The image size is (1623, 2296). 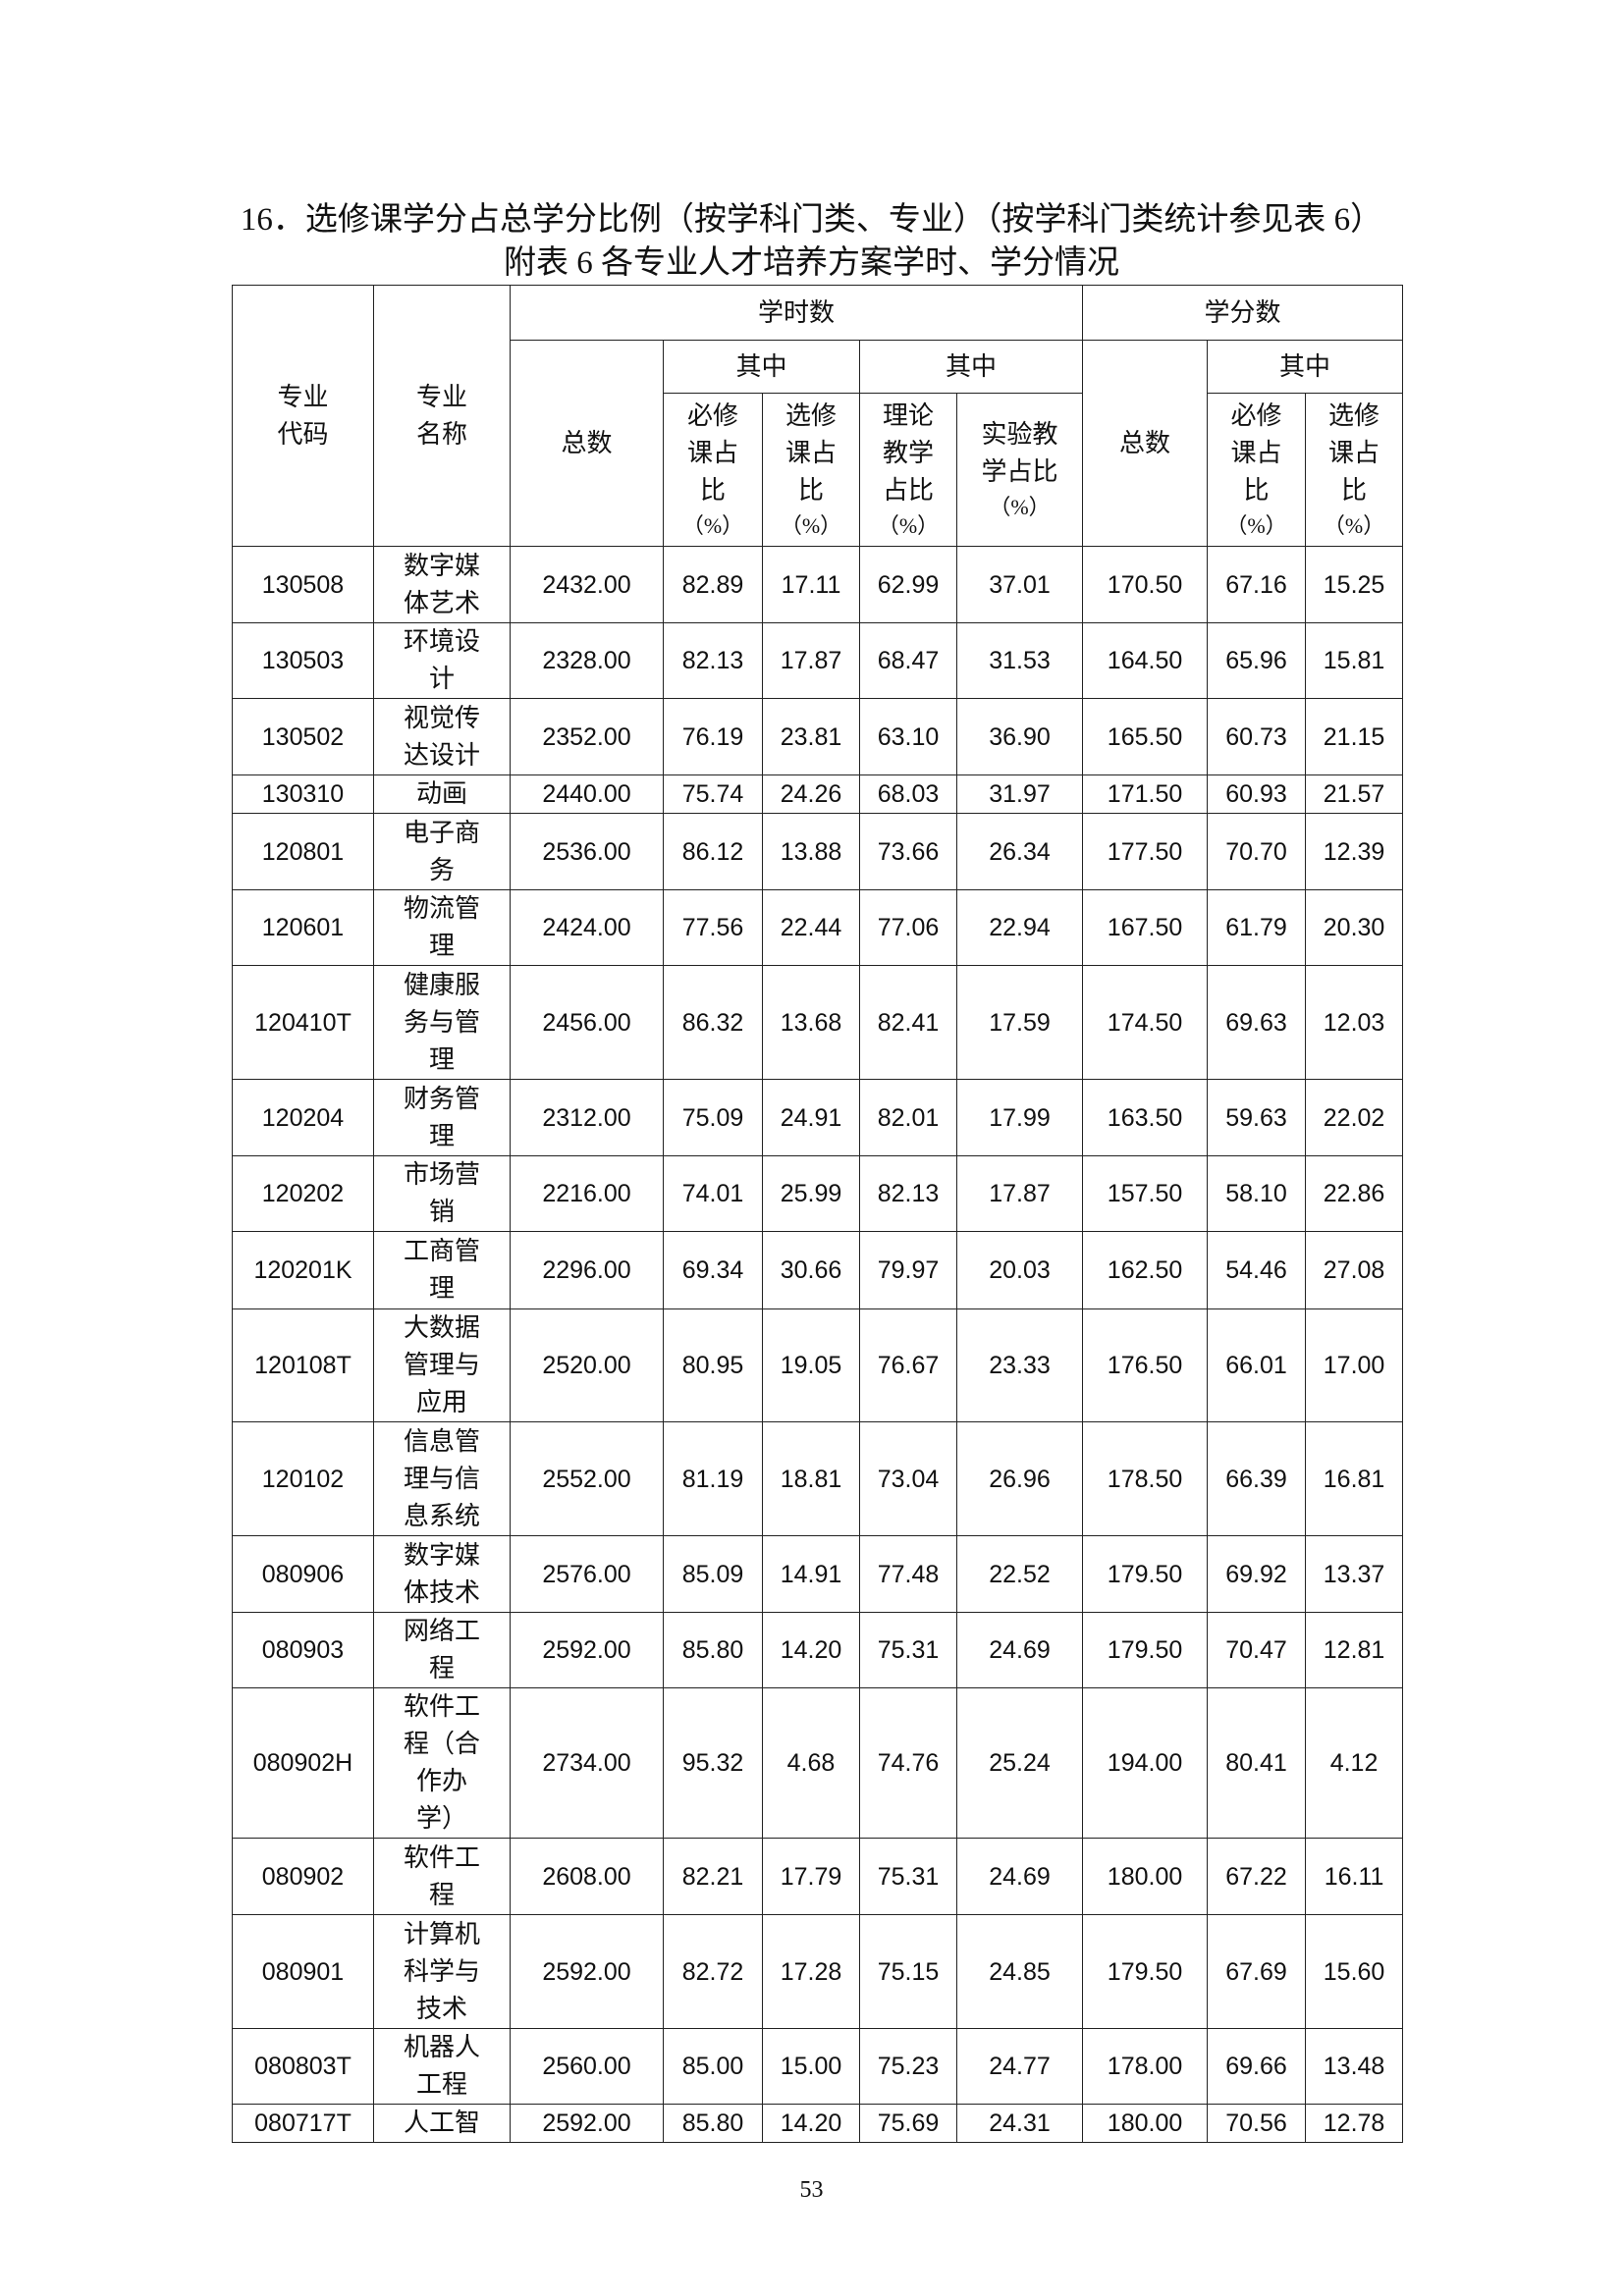 What do you see at coordinates (811, 1365) in the screenshot?
I see `cell-elective-ratio: 19.05` at bounding box center [811, 1365].